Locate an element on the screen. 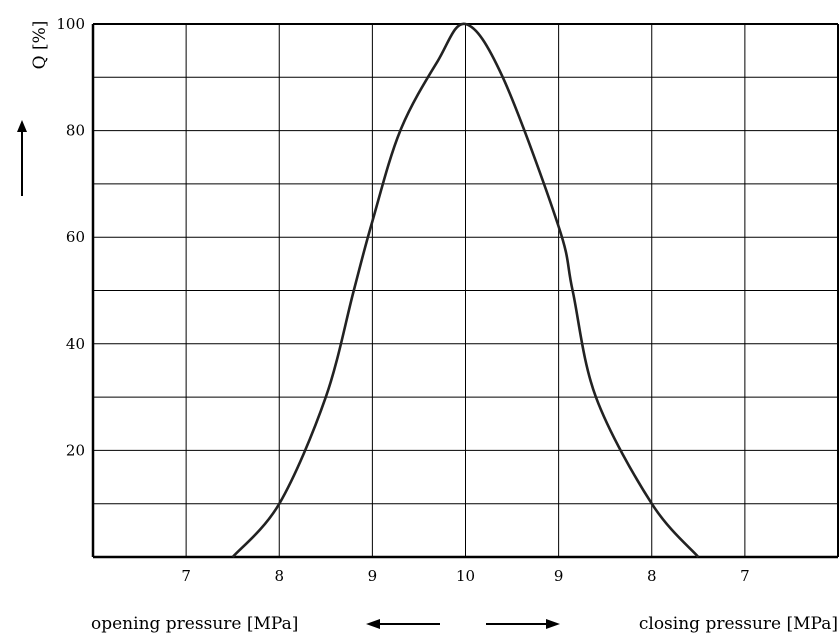  x-axis-label-opening: opening pressure [MPa] is located at coordinates (194, 624).